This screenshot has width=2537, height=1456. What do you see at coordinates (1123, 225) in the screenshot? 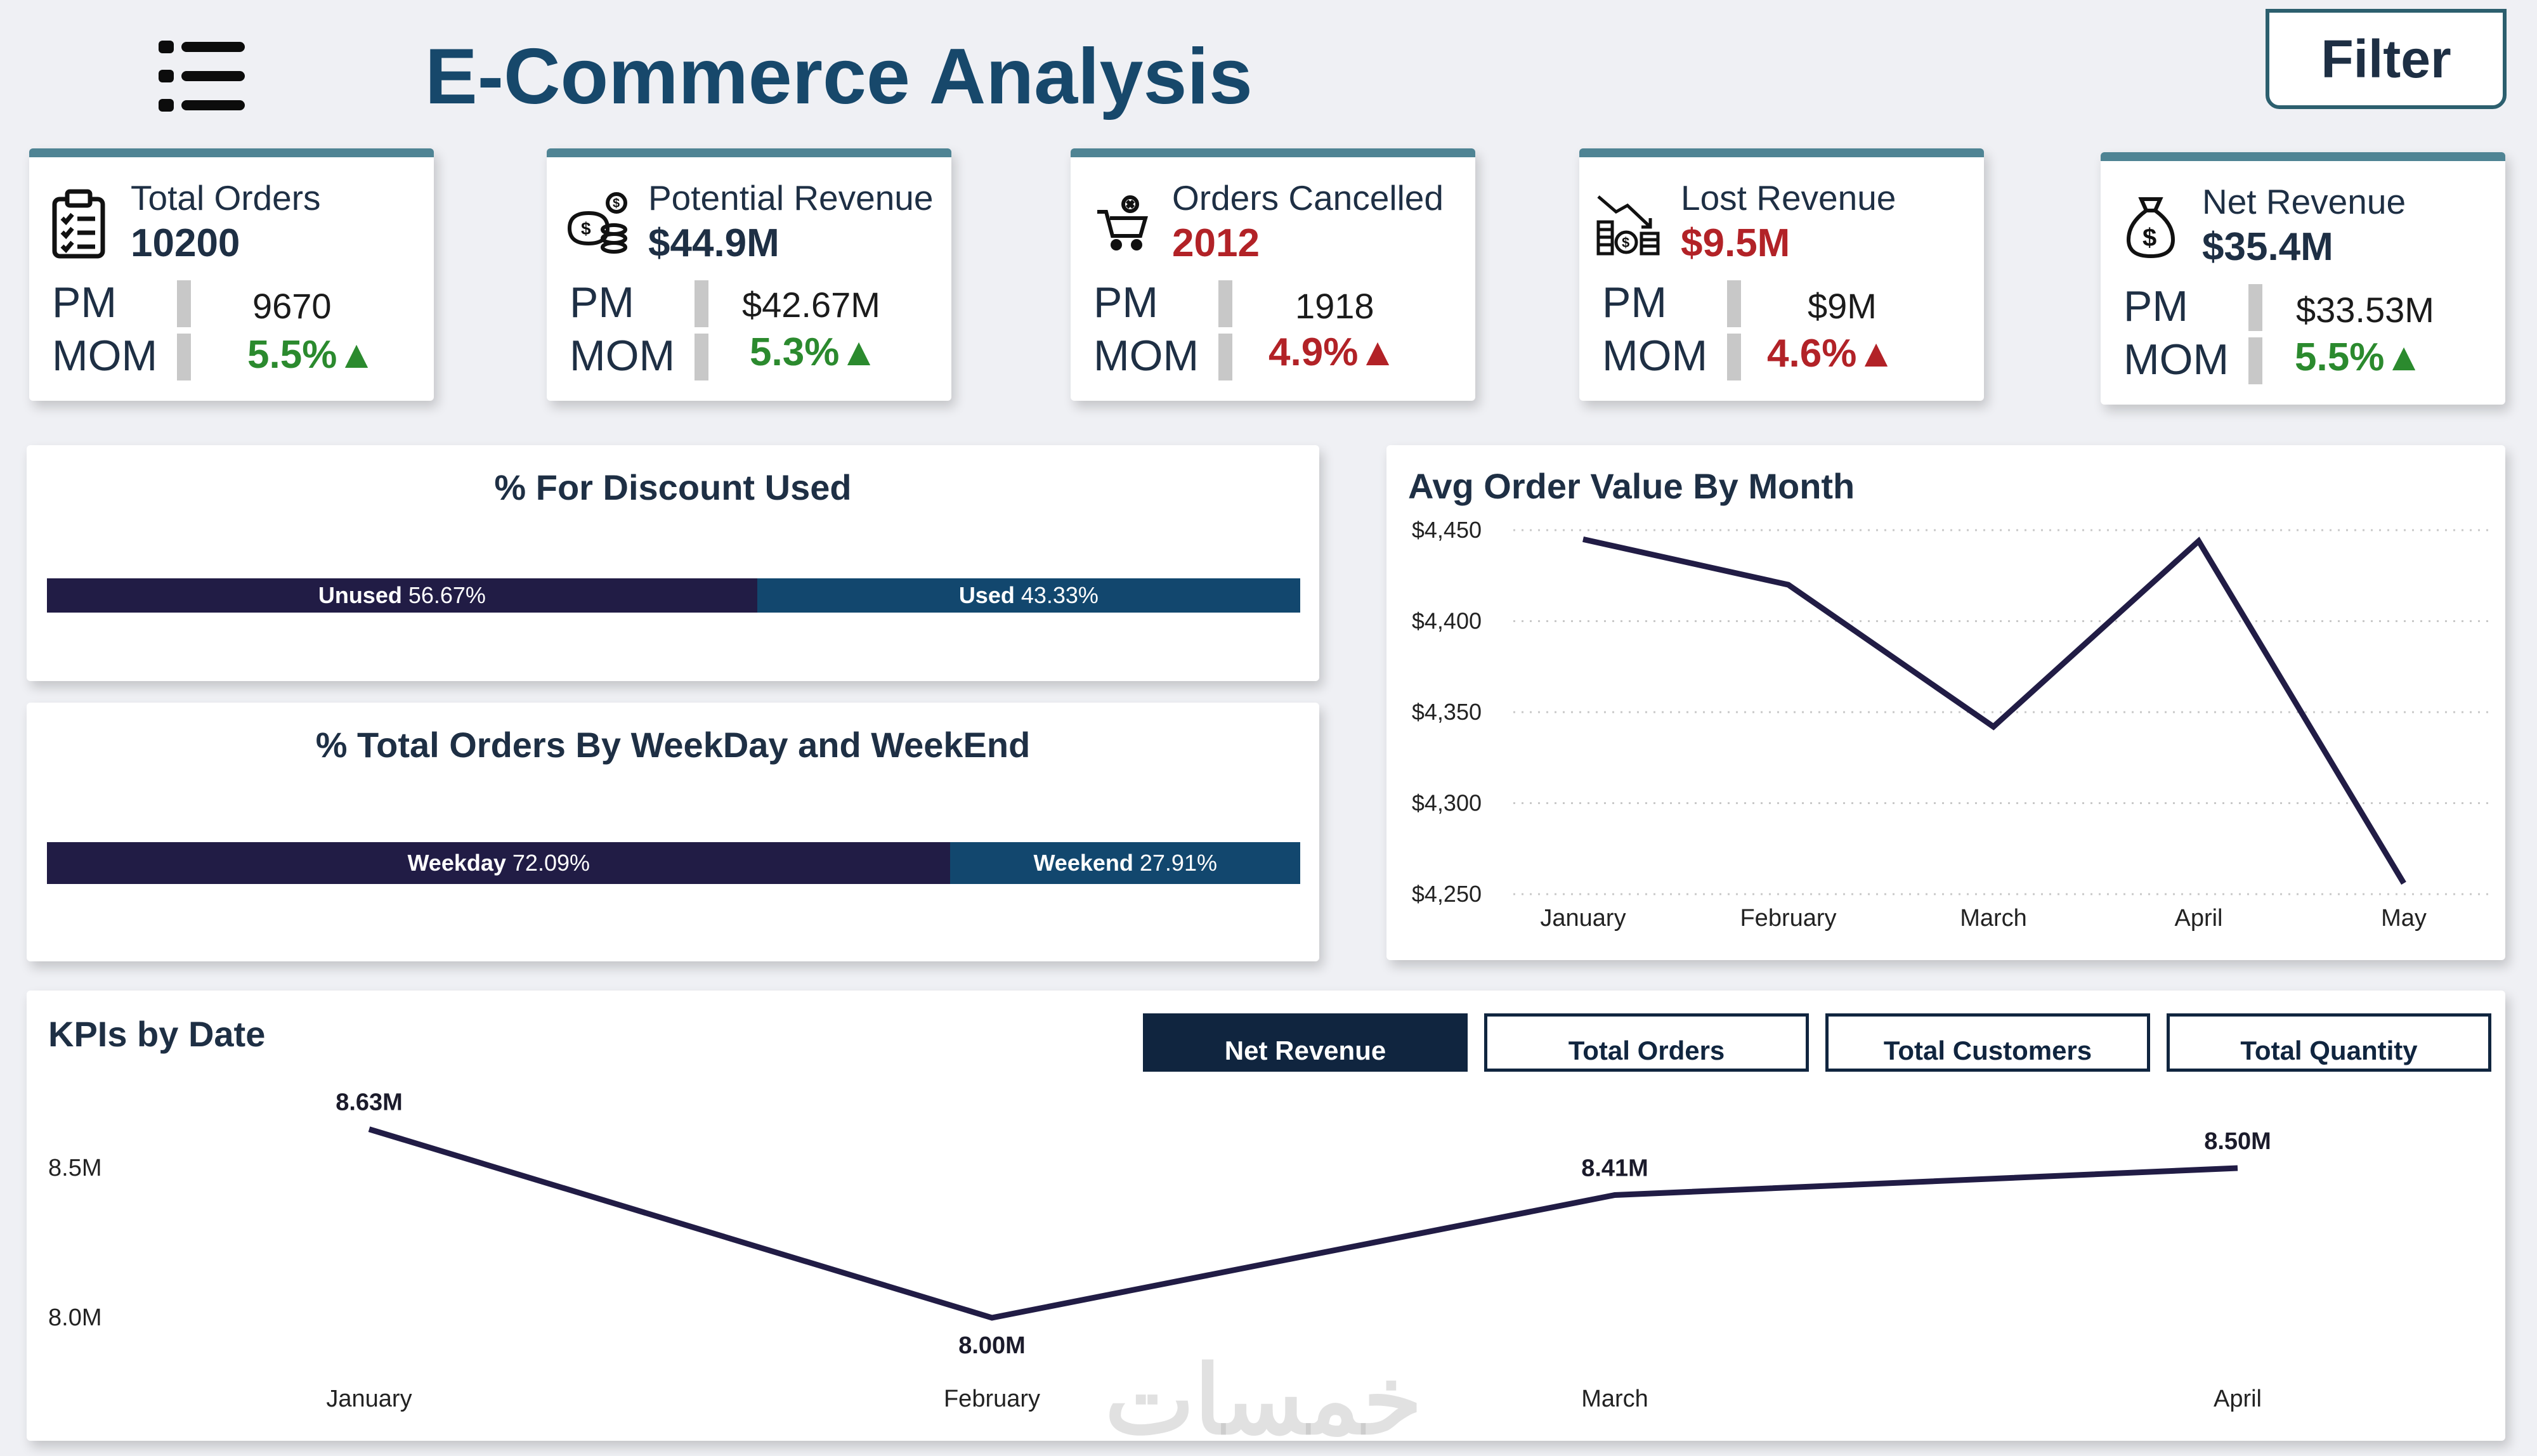
I see `cart-cancel-icon` at bounding box center [1123, 225].